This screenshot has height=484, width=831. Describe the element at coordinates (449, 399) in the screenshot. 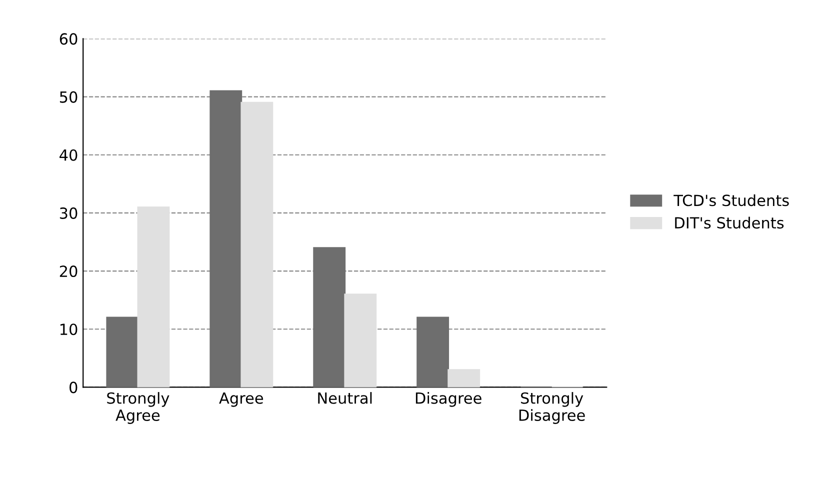

I see `x-tick-label: Disagree` at that location.